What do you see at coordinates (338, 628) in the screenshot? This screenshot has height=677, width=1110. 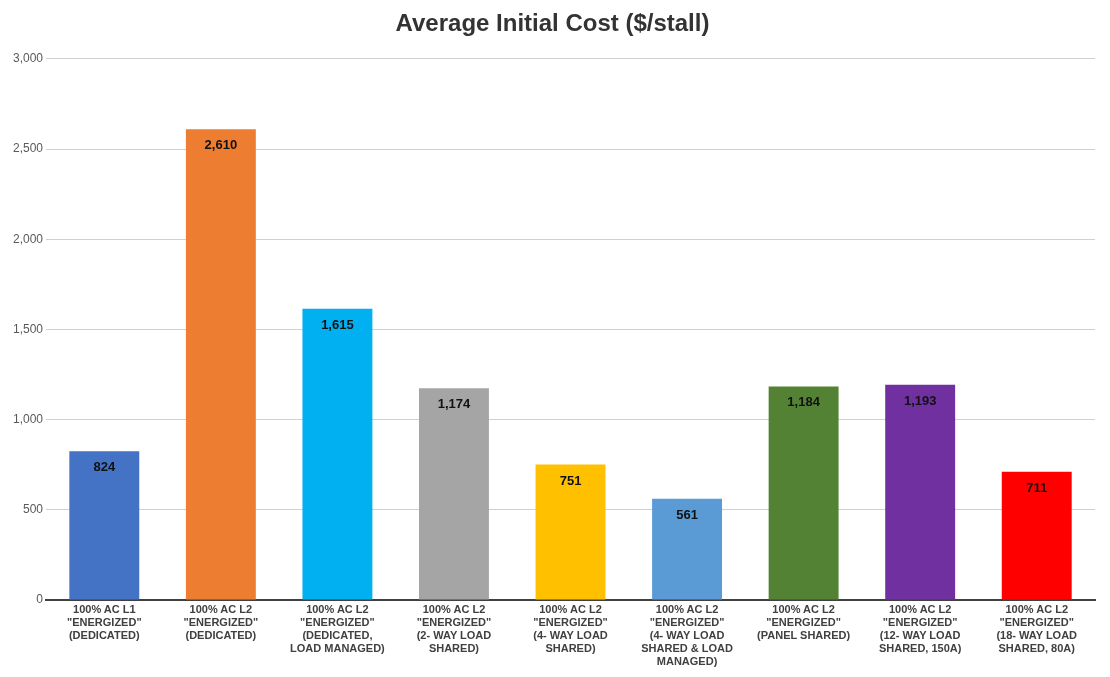 I see `x-tick-label: 100% AC L2 "ENERGIZED" (DEDICATED, LOAD MANAGED)` at bounding box center [338, 628].